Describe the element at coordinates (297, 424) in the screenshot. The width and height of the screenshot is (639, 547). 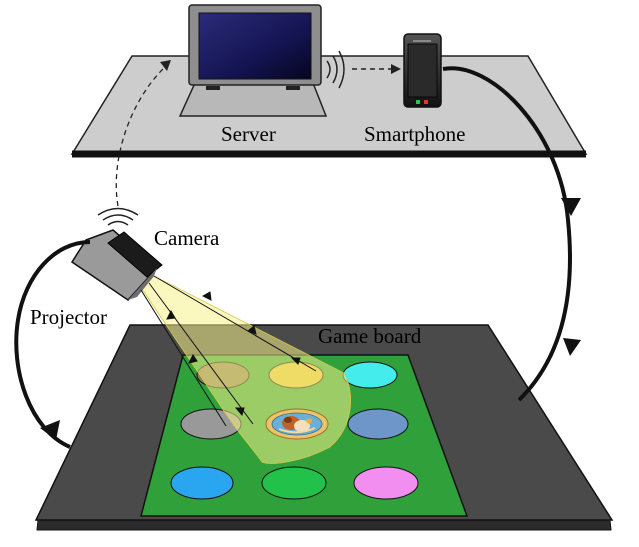
I see `character-image` at that location.